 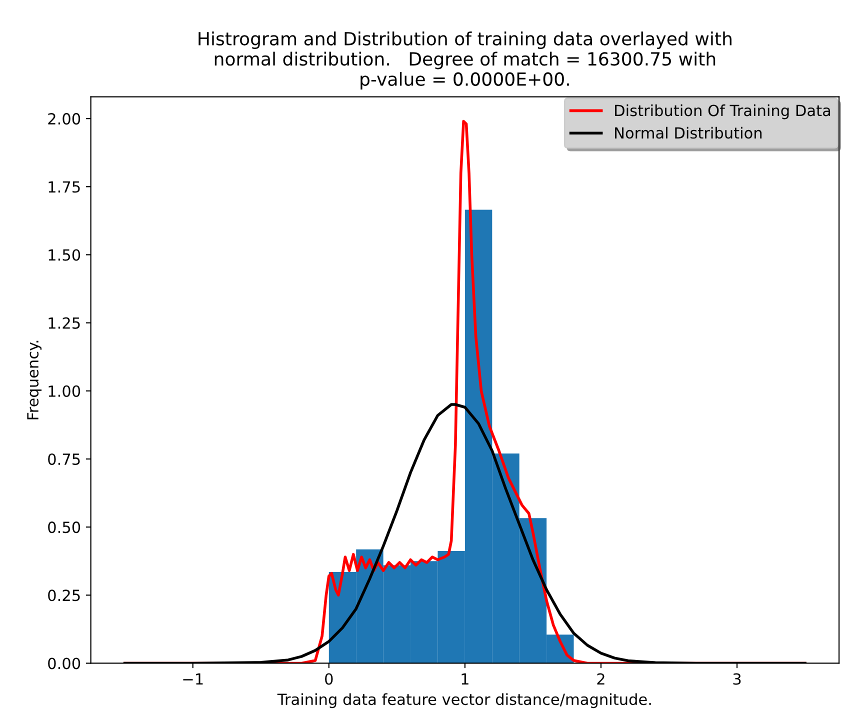 What do you see at coordinates (688, 132) in the screenshot?
I see `legend-label: Normal Distribution` at bounding box center [688, 132].